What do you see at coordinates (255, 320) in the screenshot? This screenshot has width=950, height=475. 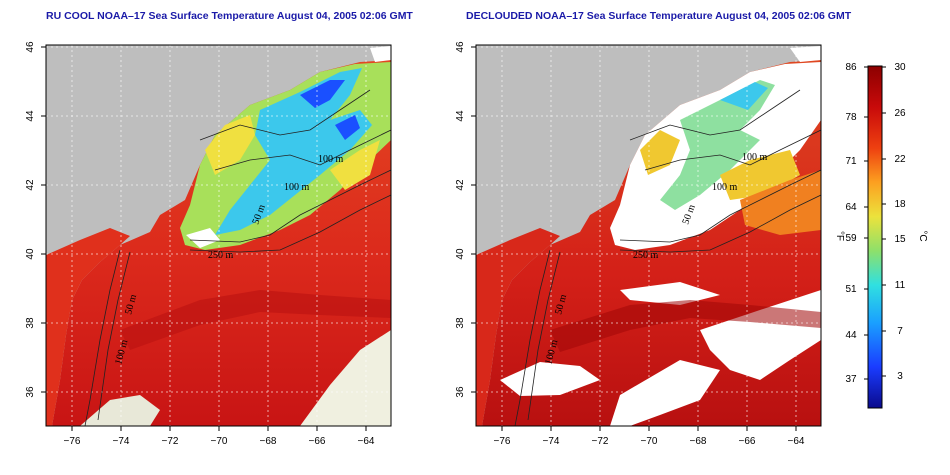 I see `left-gulf-stream` at bounding box center [255, 320].